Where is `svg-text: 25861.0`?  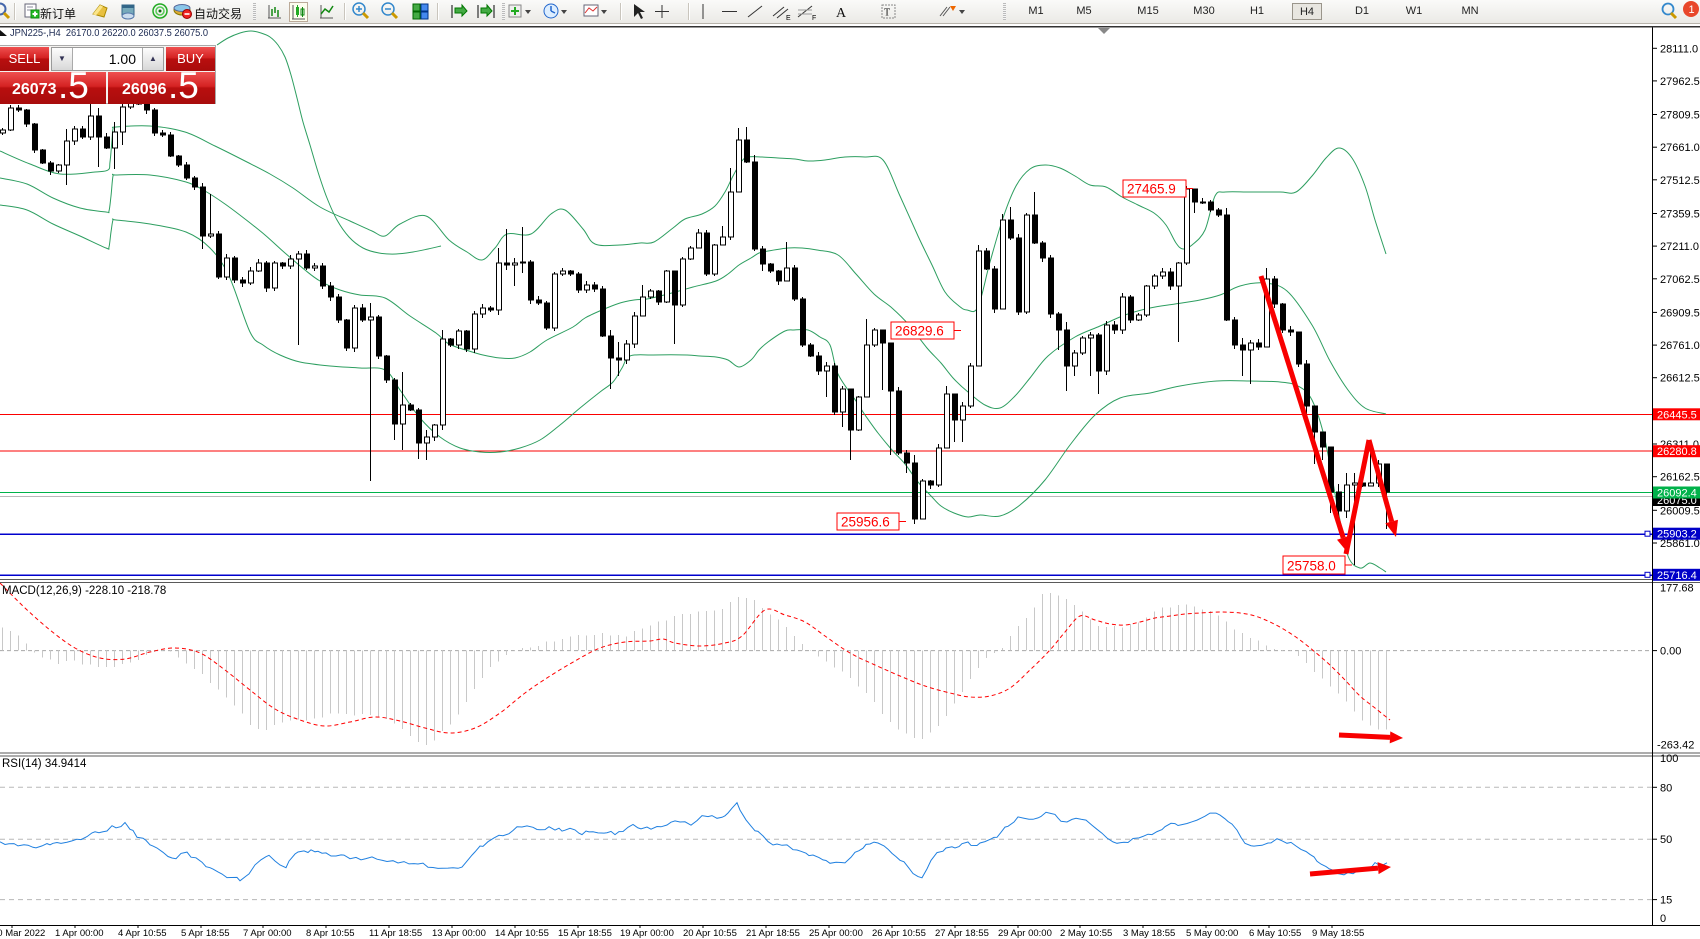 svg-text: 25861.0 is located at coordinates (1680, 544).